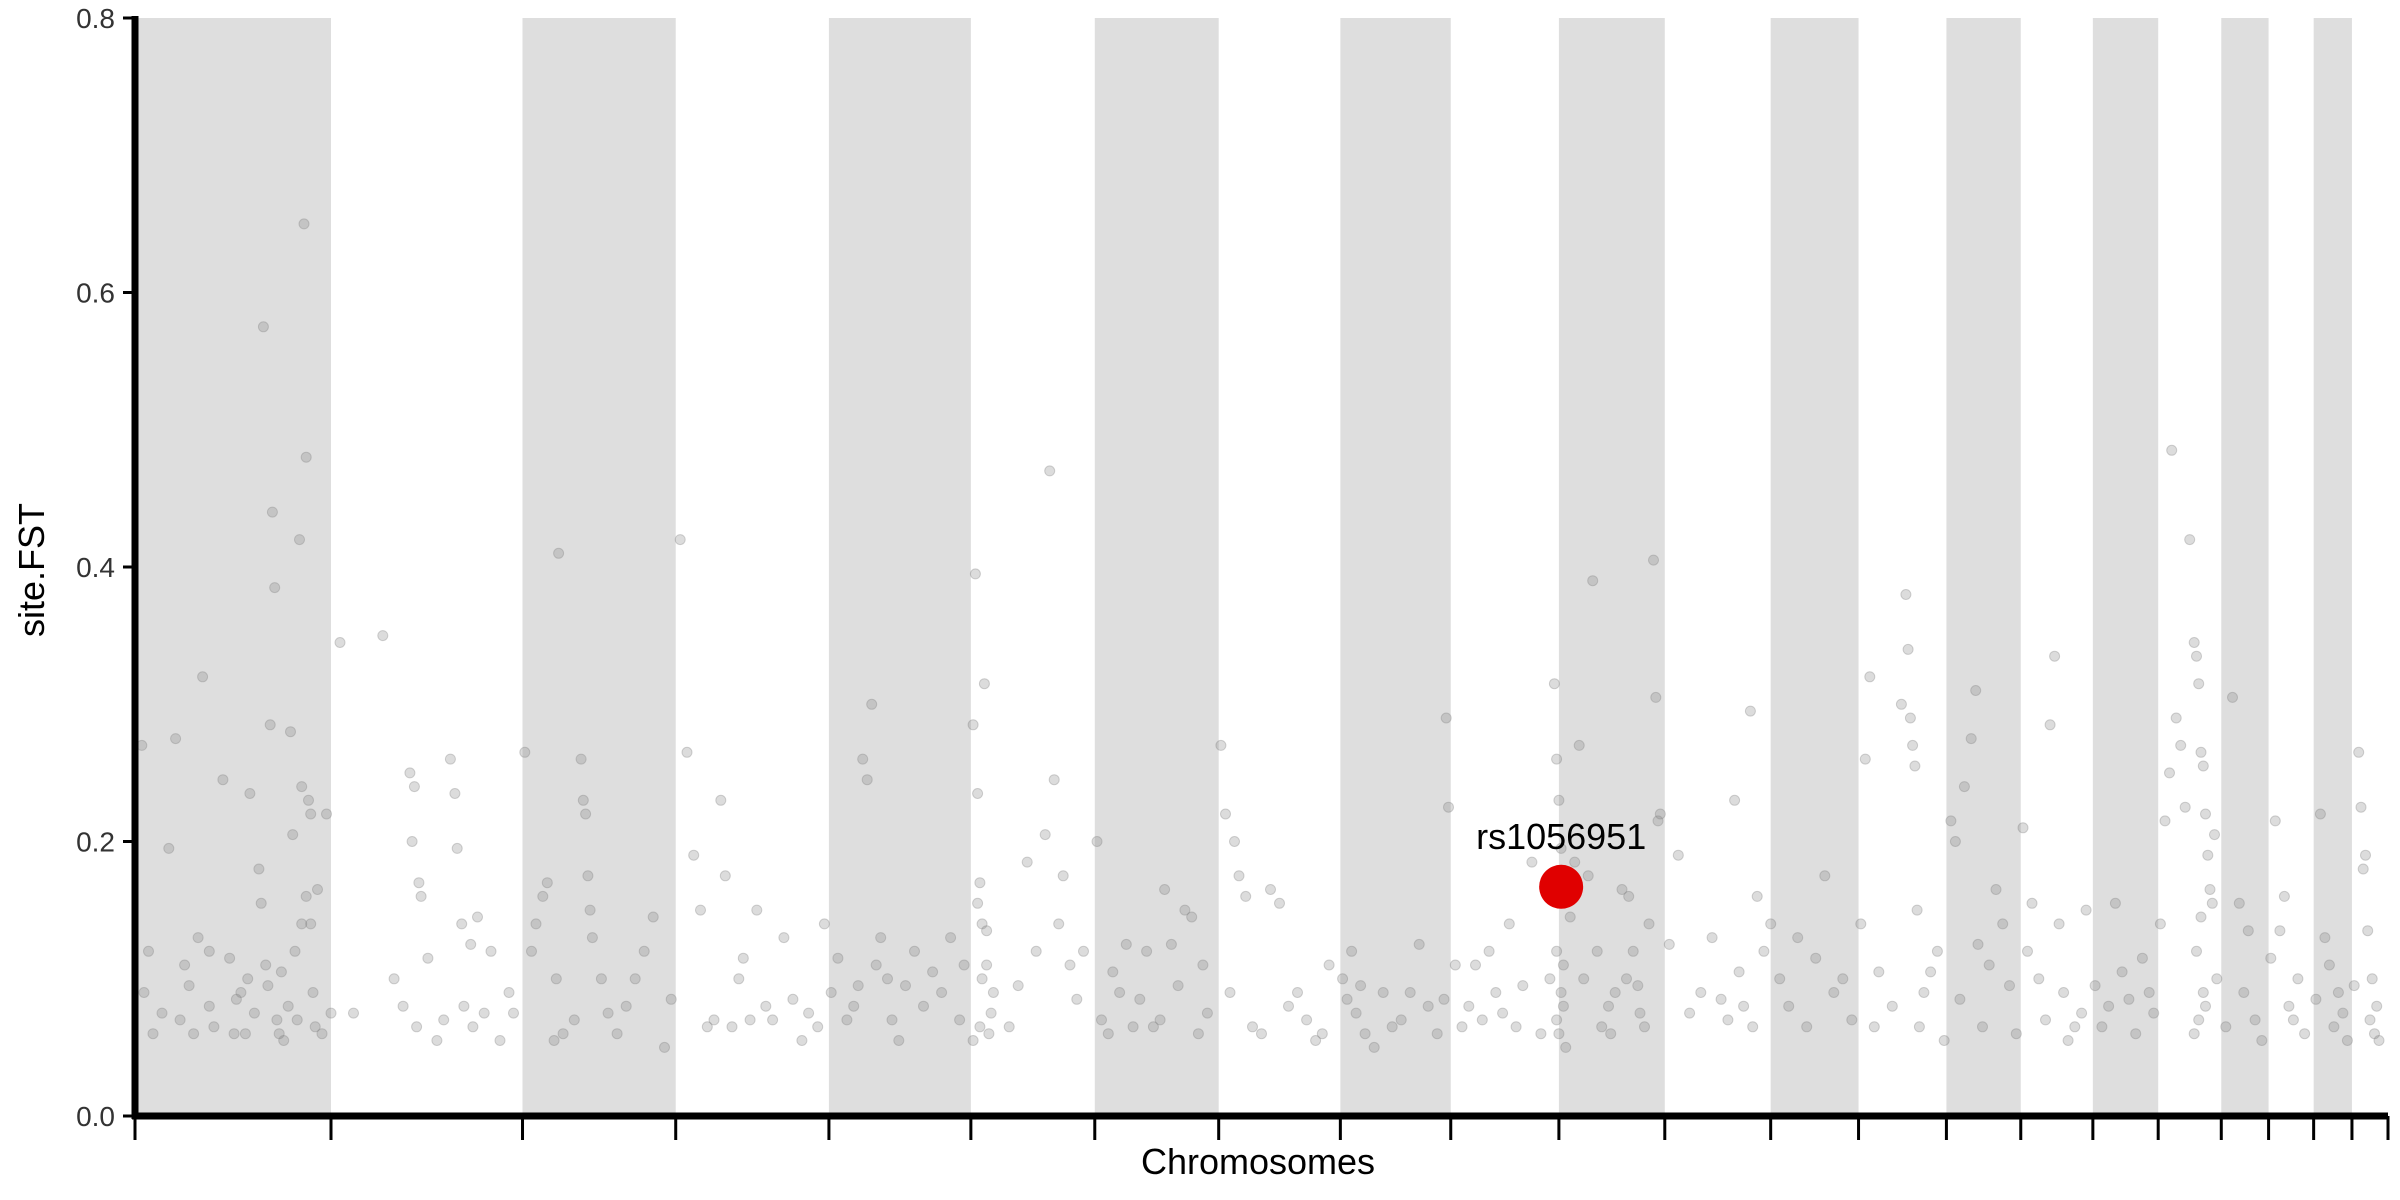 The image size is (2400, 1200). What do you see at coordinates (1561, 836) in the screenshot?
I see `highlight-label: rs1056951` at bounding box center [1561, 836].